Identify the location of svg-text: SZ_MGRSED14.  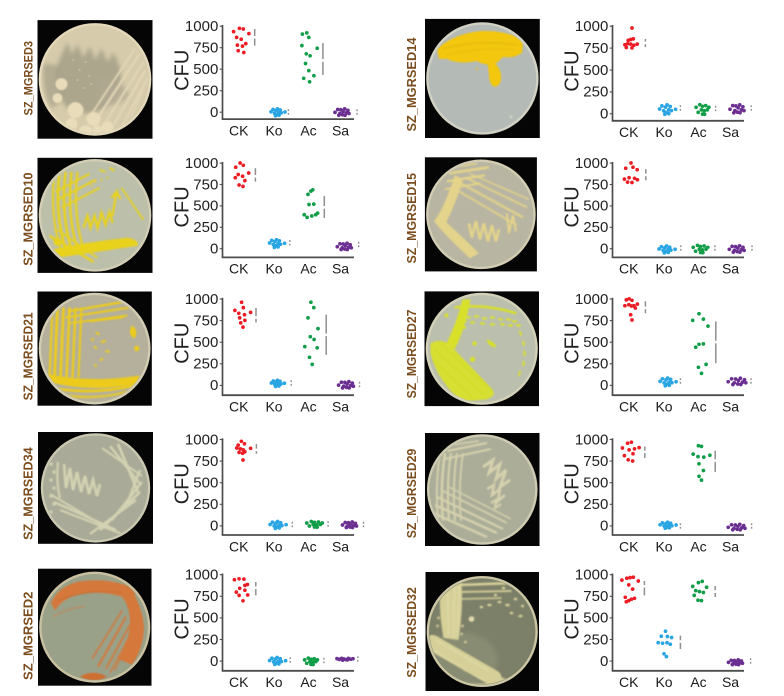
(411, 84).